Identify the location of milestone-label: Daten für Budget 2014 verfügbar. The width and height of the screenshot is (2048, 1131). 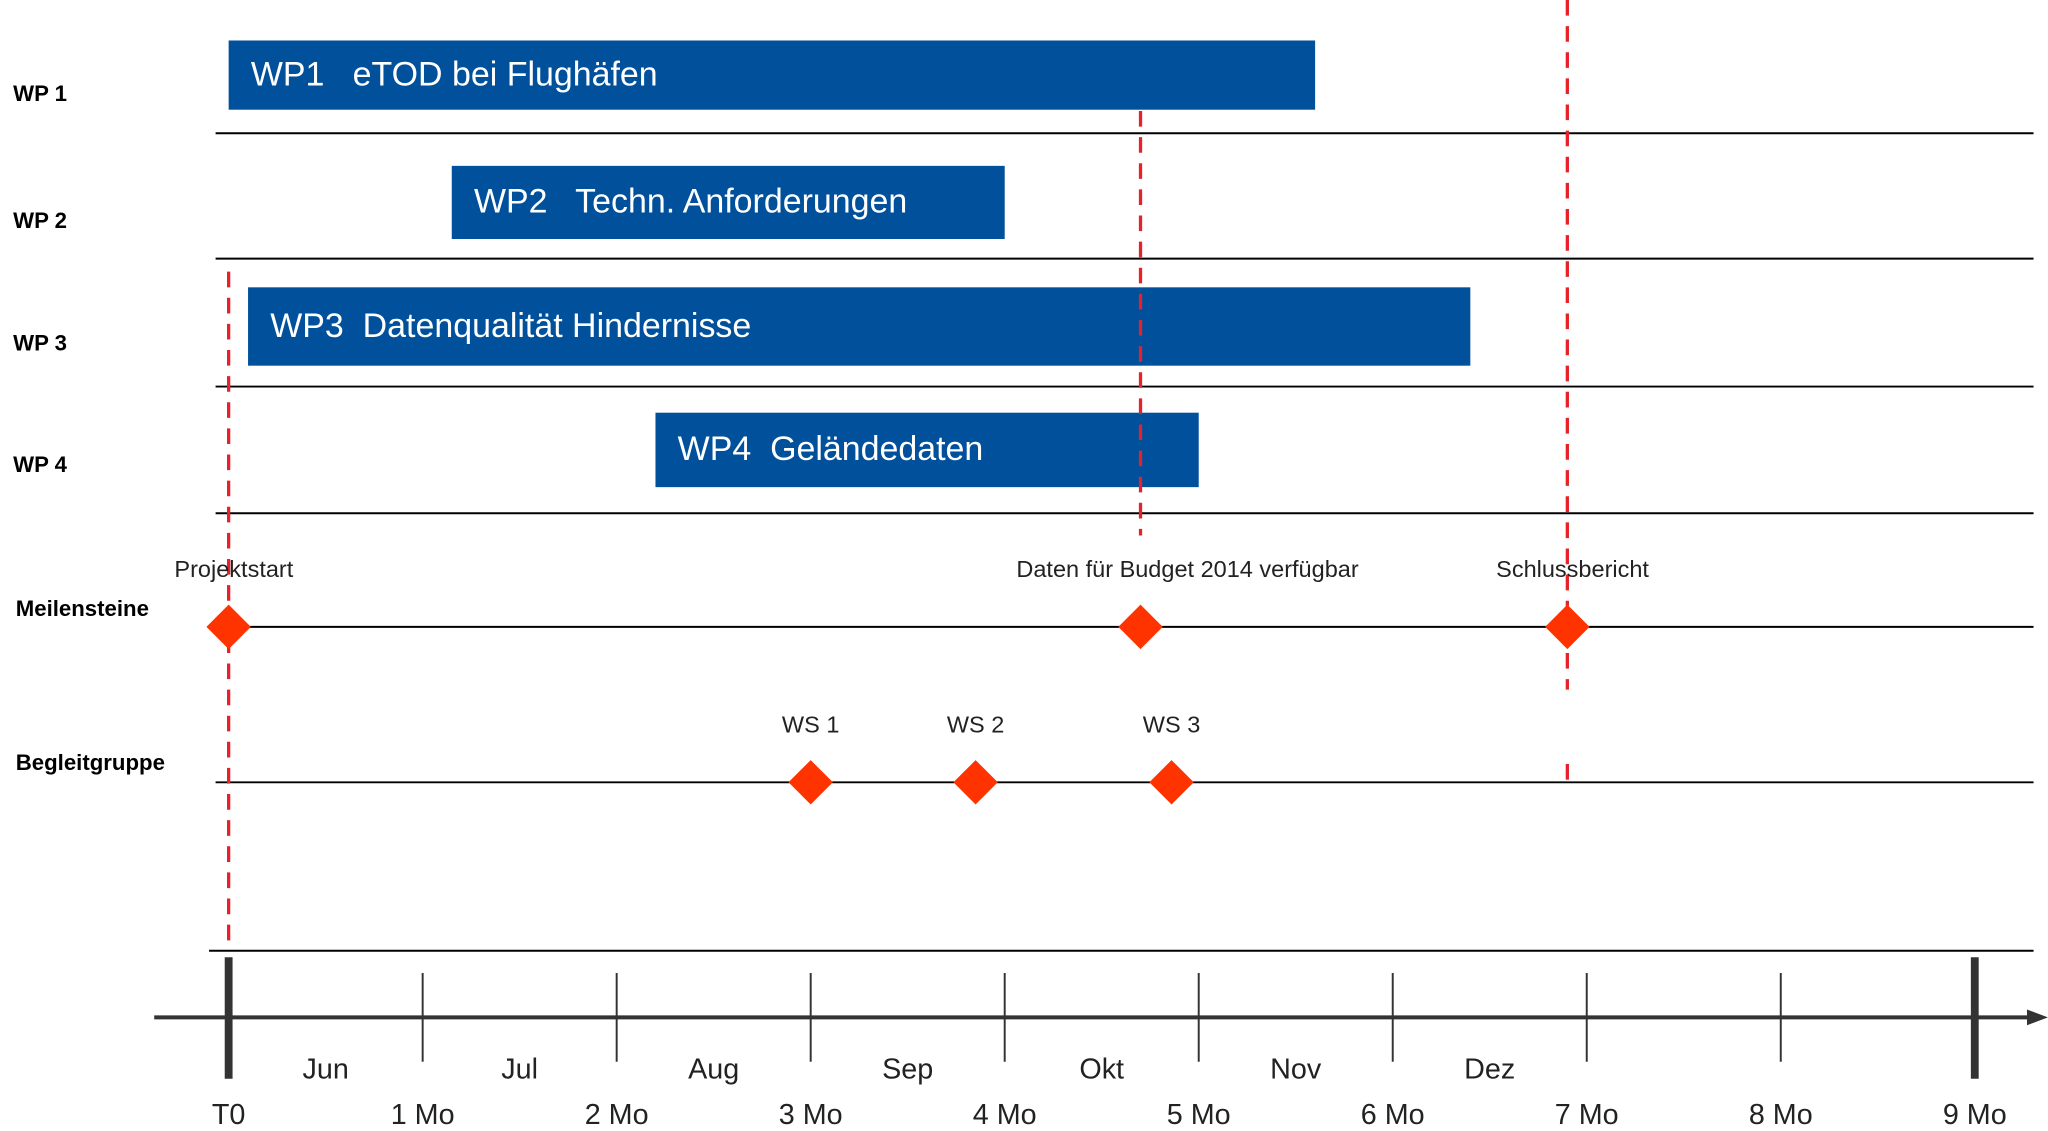
(1187, 569).